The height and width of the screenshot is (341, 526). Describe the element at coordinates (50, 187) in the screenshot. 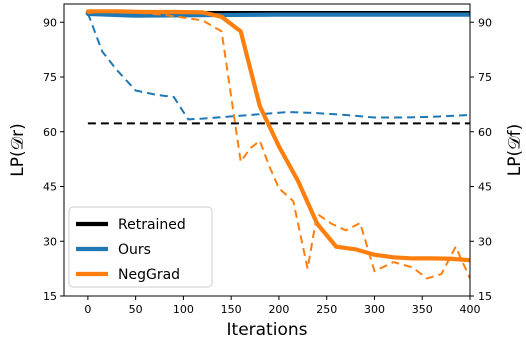

I see `y-left-tick-label: 45` at that location.